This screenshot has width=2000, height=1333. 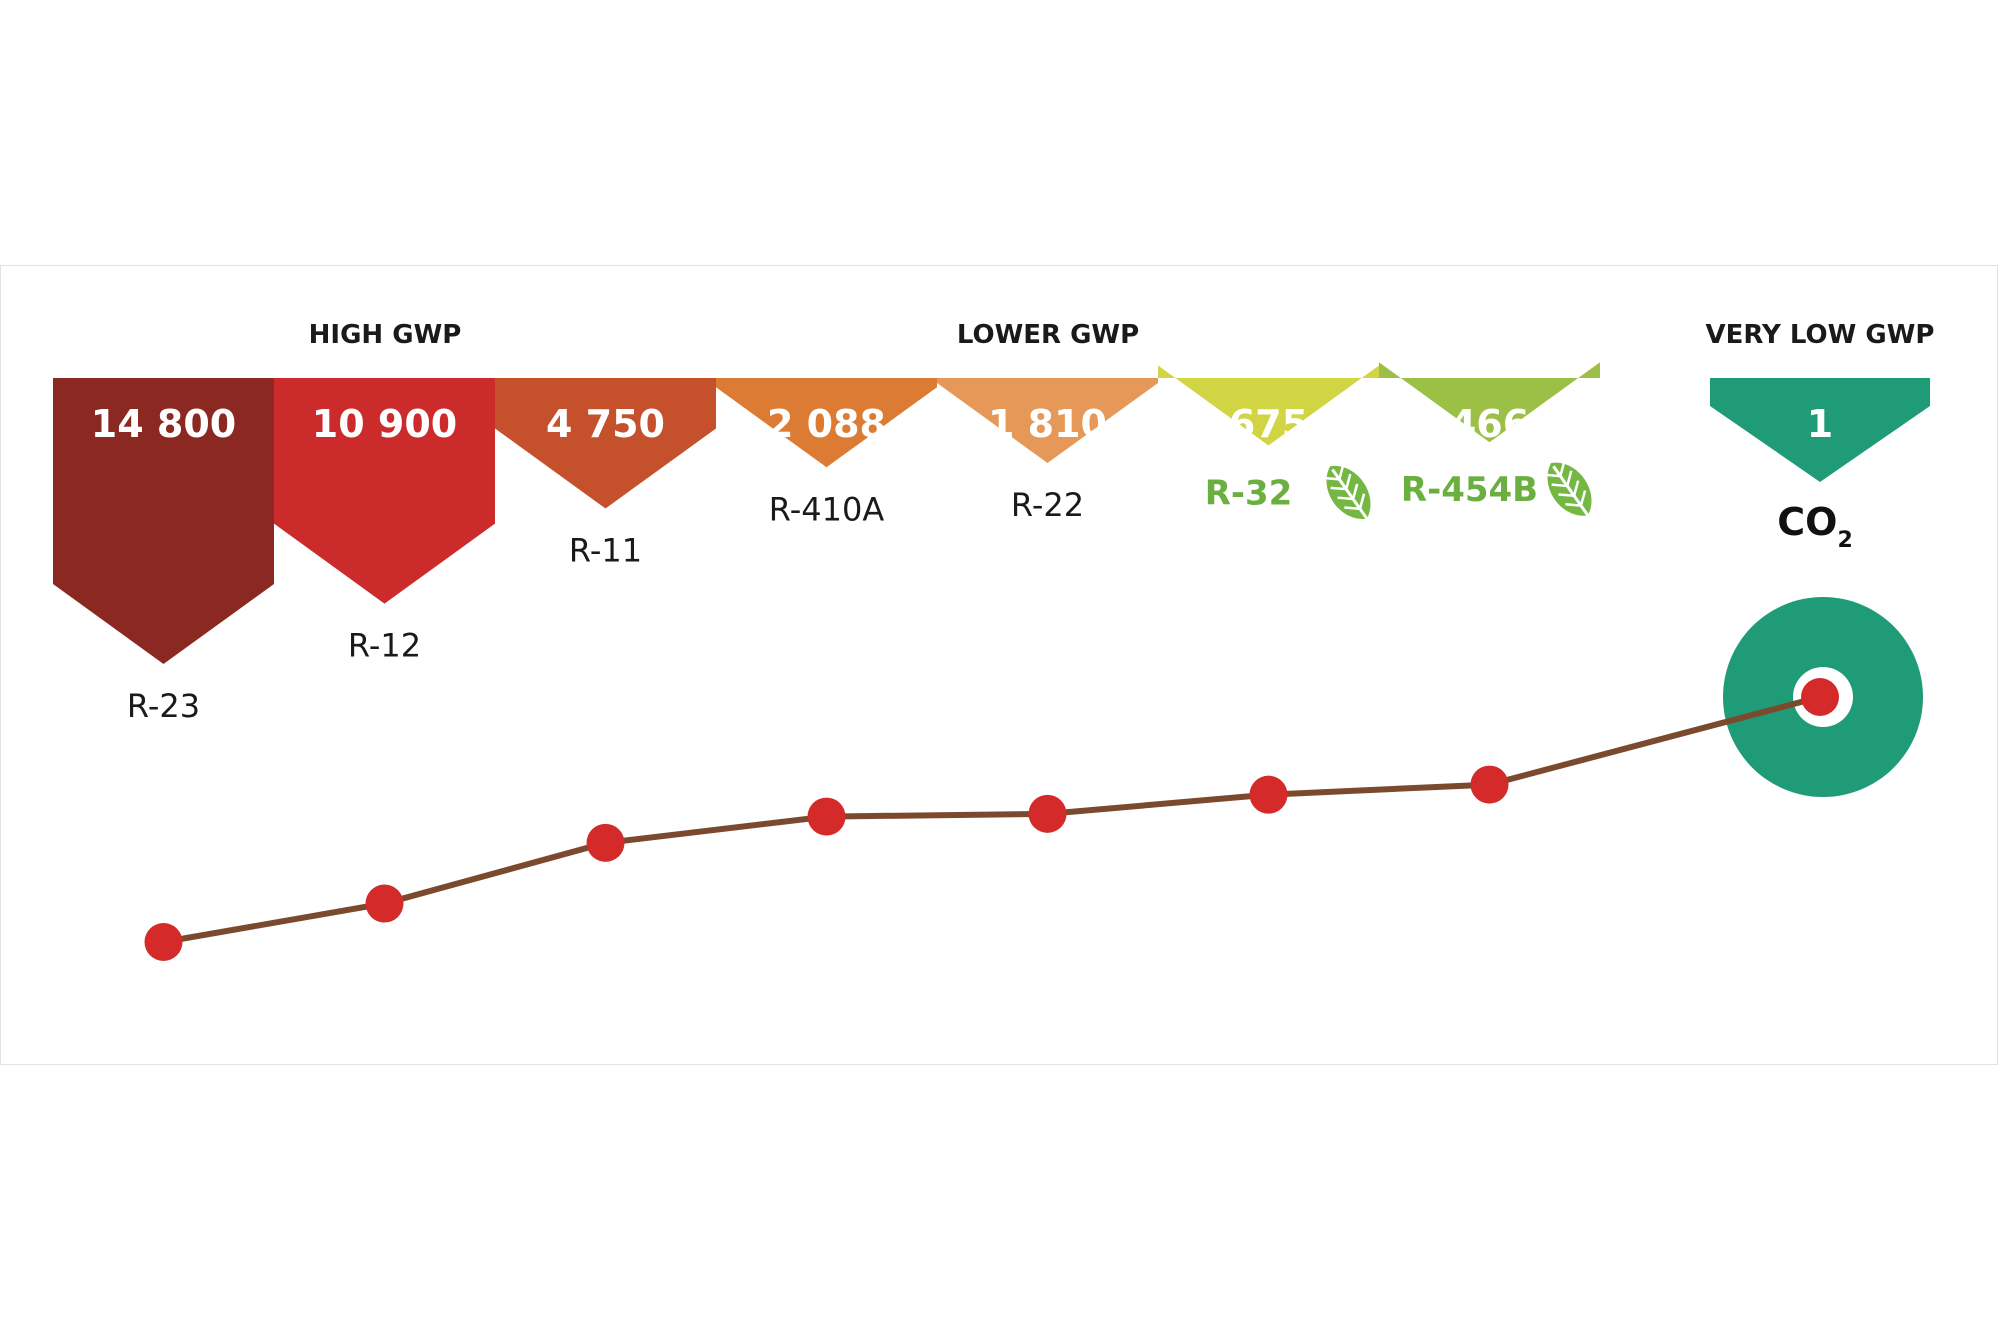 I want to click on band-co2, so click(x=1820, y=430).